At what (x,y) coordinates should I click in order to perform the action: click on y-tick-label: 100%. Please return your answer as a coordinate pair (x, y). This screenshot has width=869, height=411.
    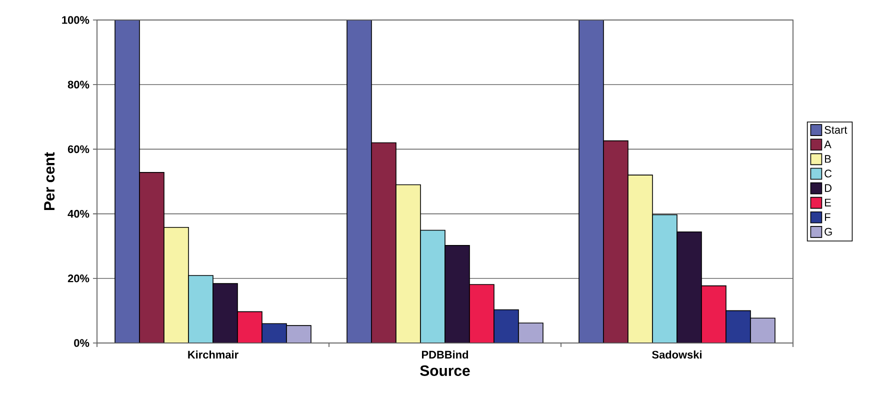
    Looking at the image, I should click on (76, 20).